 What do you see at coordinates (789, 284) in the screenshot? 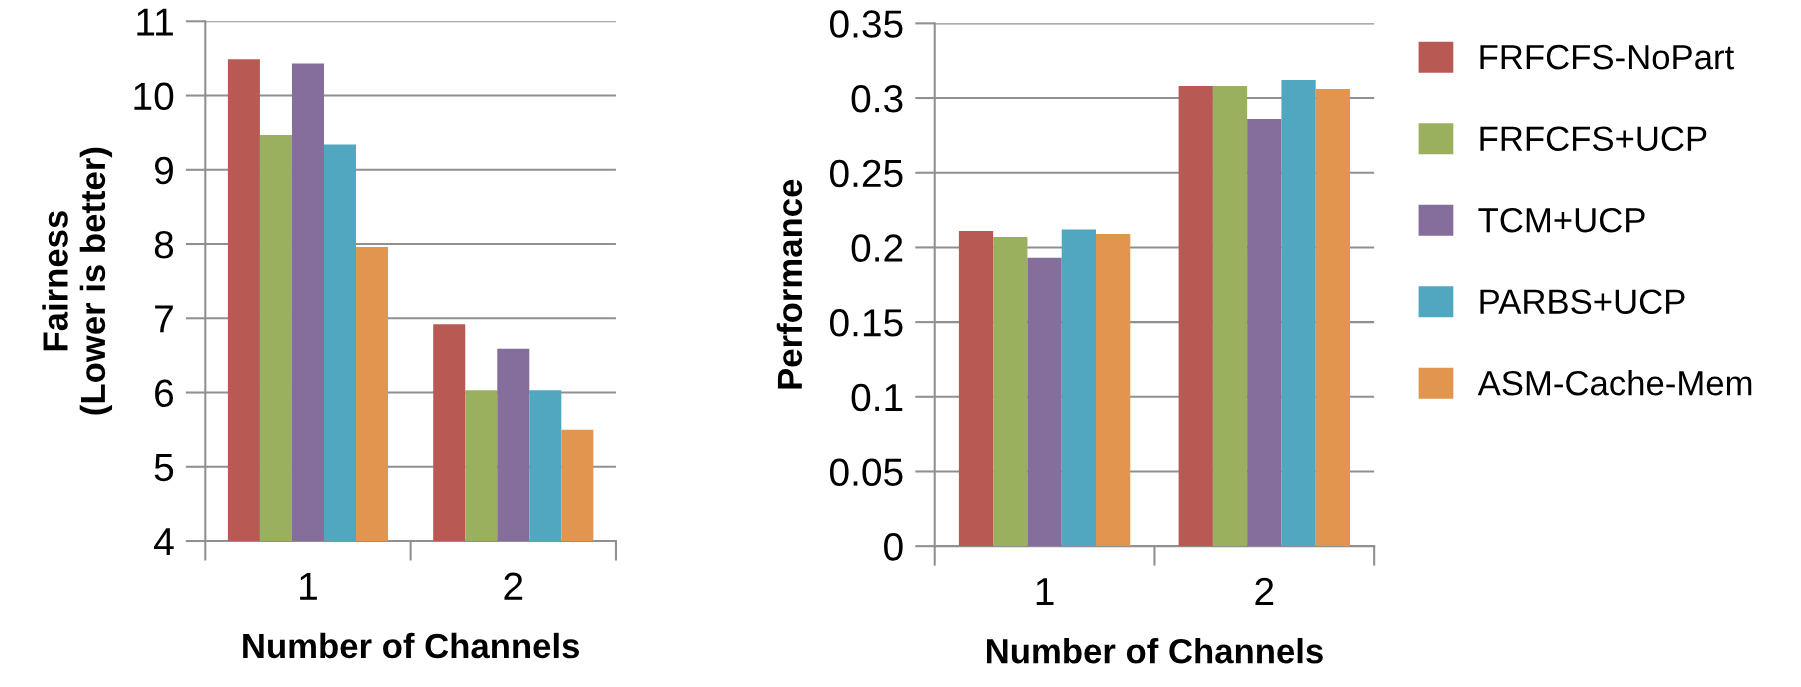
I see `y-axis-title: Performance` at bounding box center [789, 284].